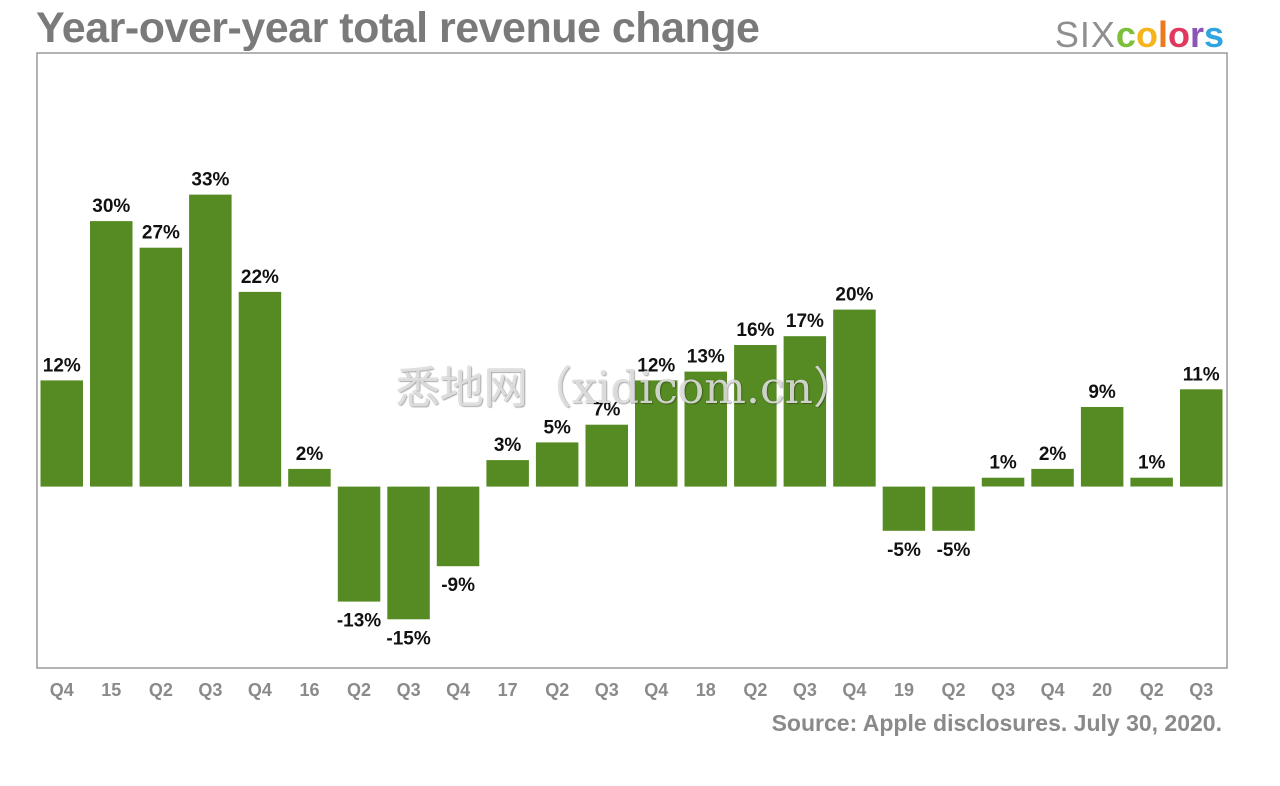 The width and height of the screenshot is (1280, 786). I want to click on bar-value-label: -15%, so click(408, 638).